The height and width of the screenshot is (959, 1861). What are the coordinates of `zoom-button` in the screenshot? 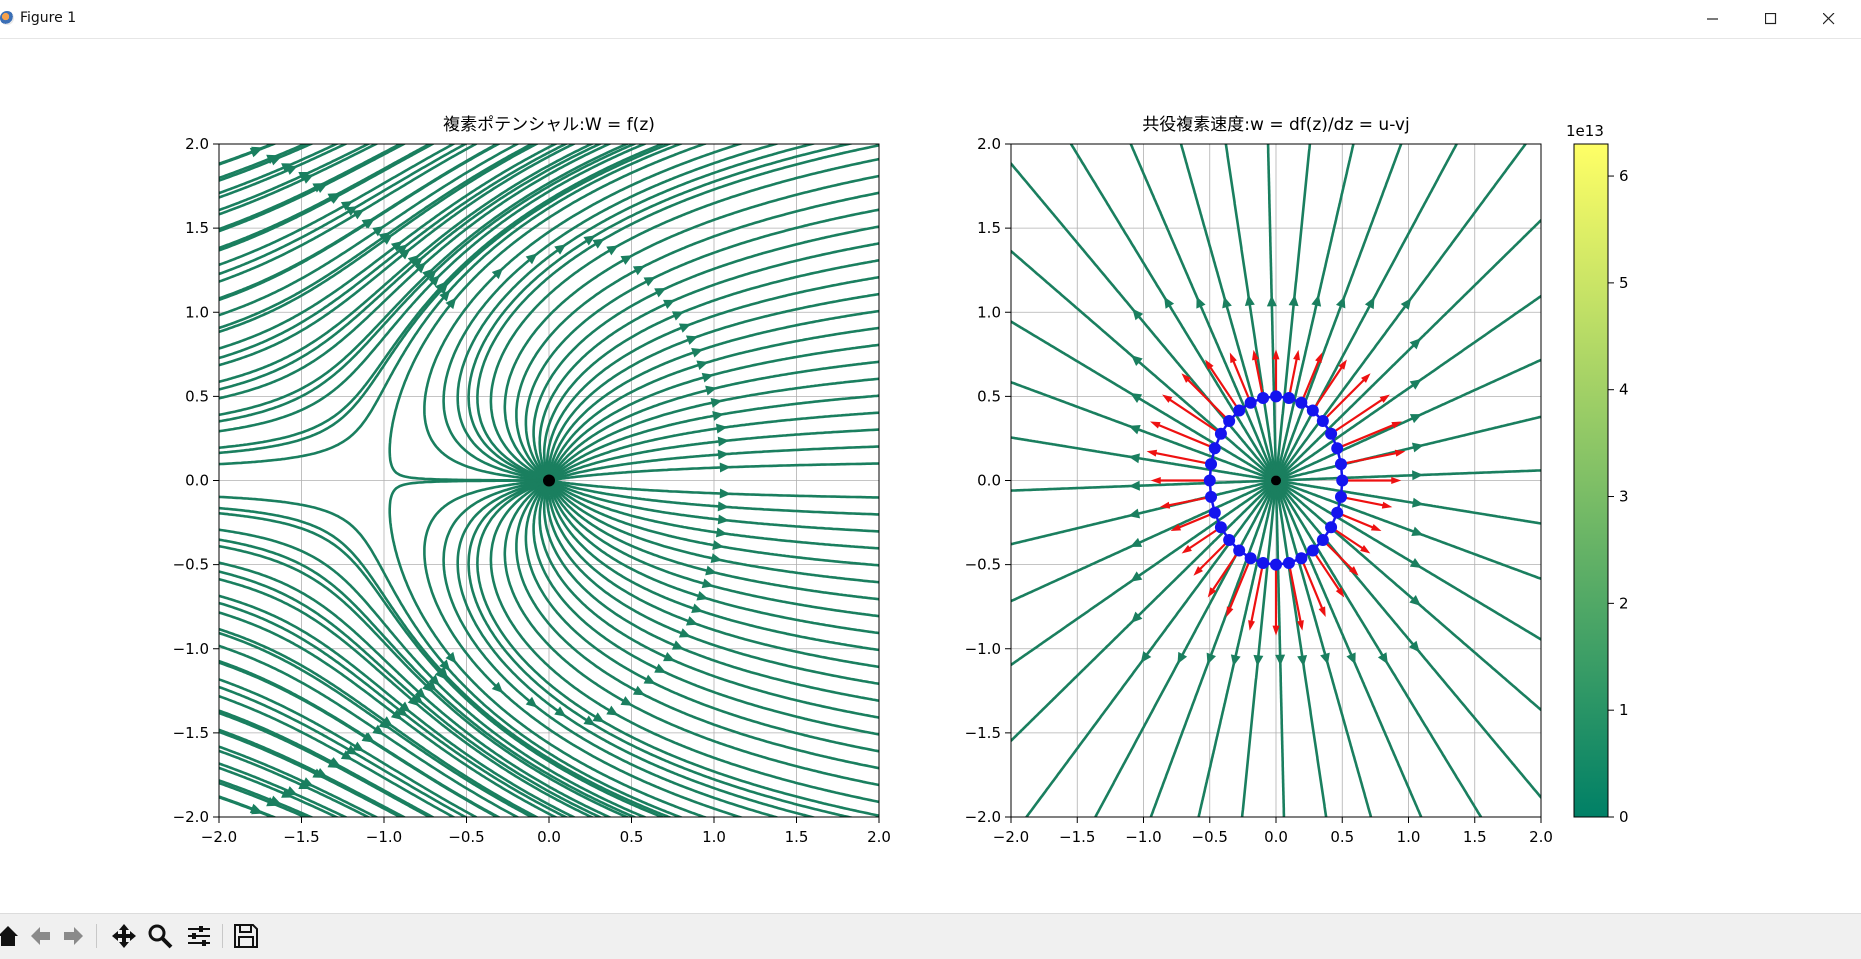 It's located at (160, 936).